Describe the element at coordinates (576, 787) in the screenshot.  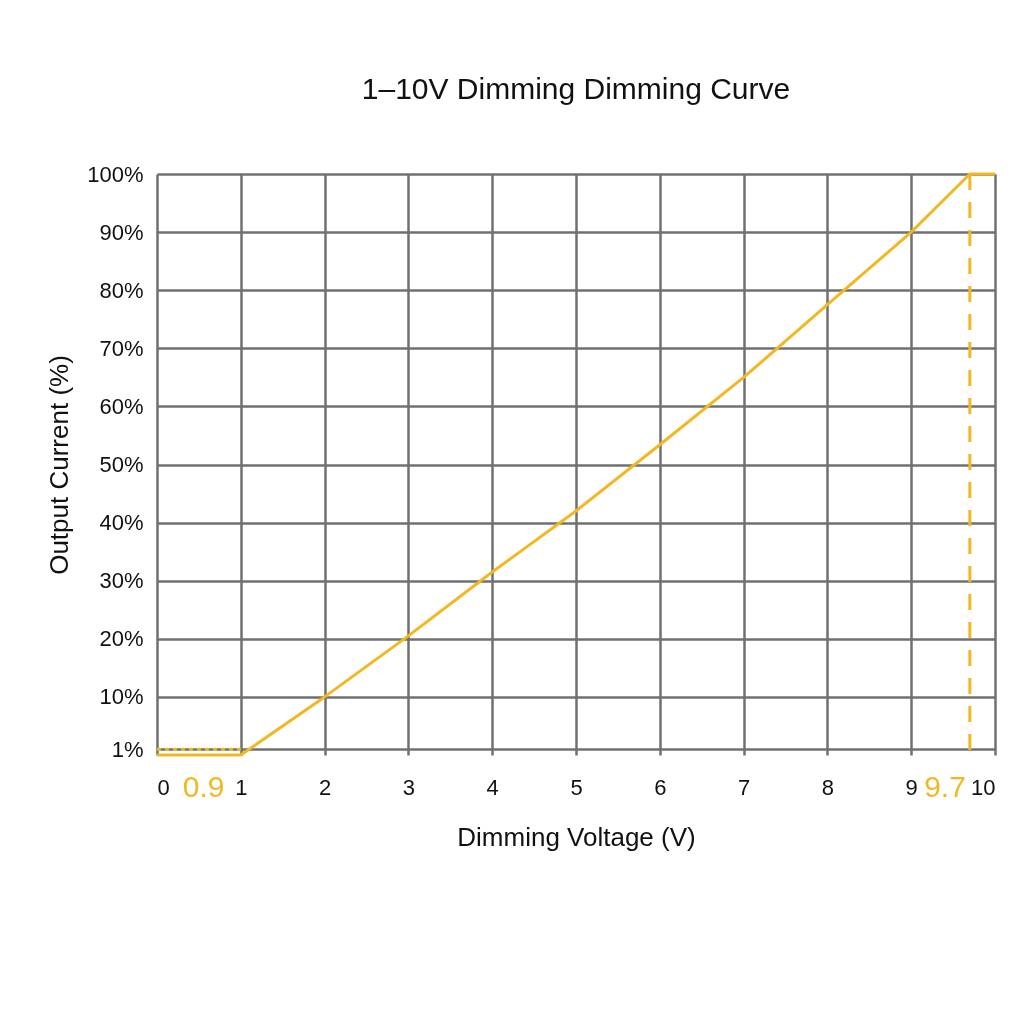
I see `x-tick-label: 5` at that location.